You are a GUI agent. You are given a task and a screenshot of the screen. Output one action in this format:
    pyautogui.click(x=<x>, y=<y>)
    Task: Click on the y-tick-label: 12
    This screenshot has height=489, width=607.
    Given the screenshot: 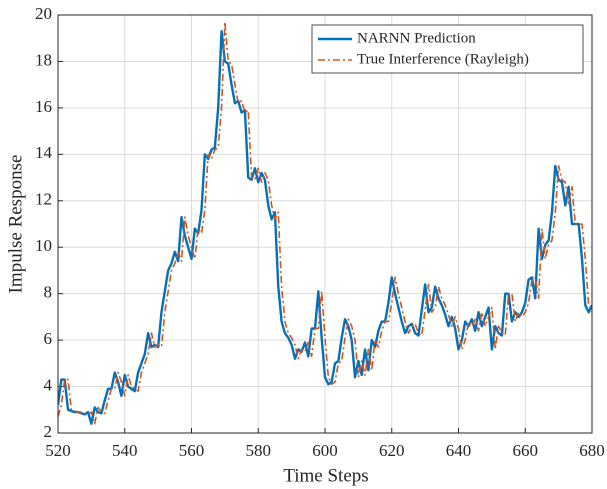 What is the action you would take?
    pyautogui.click(x=43, y=199)
    